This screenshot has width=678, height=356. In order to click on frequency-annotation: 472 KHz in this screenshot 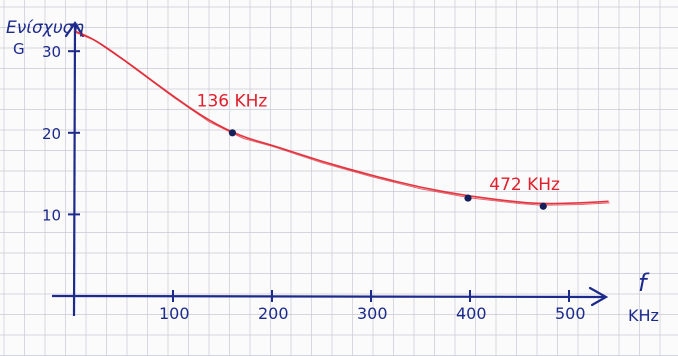, I will do `click(524, 185)`.